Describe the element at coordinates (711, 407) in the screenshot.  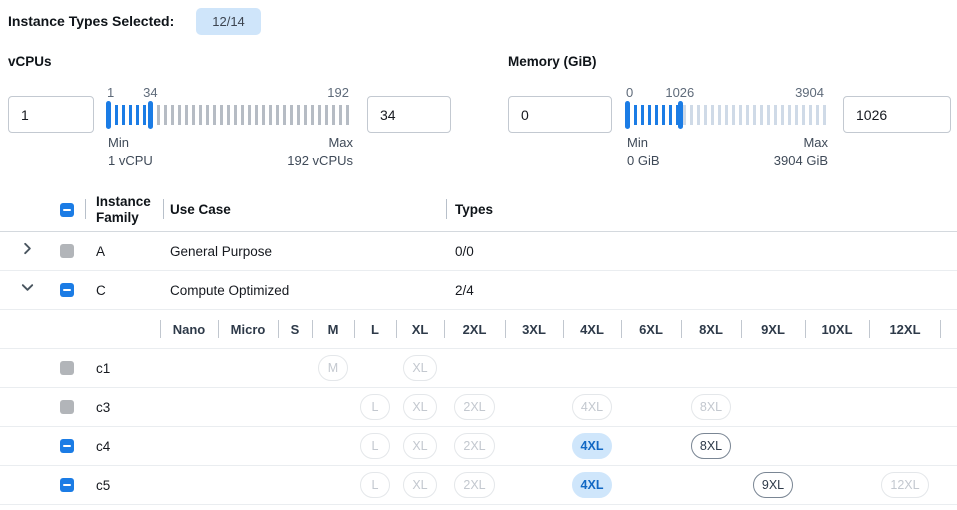
I see `size-pill-c3-8xl: 8XL` at that location.